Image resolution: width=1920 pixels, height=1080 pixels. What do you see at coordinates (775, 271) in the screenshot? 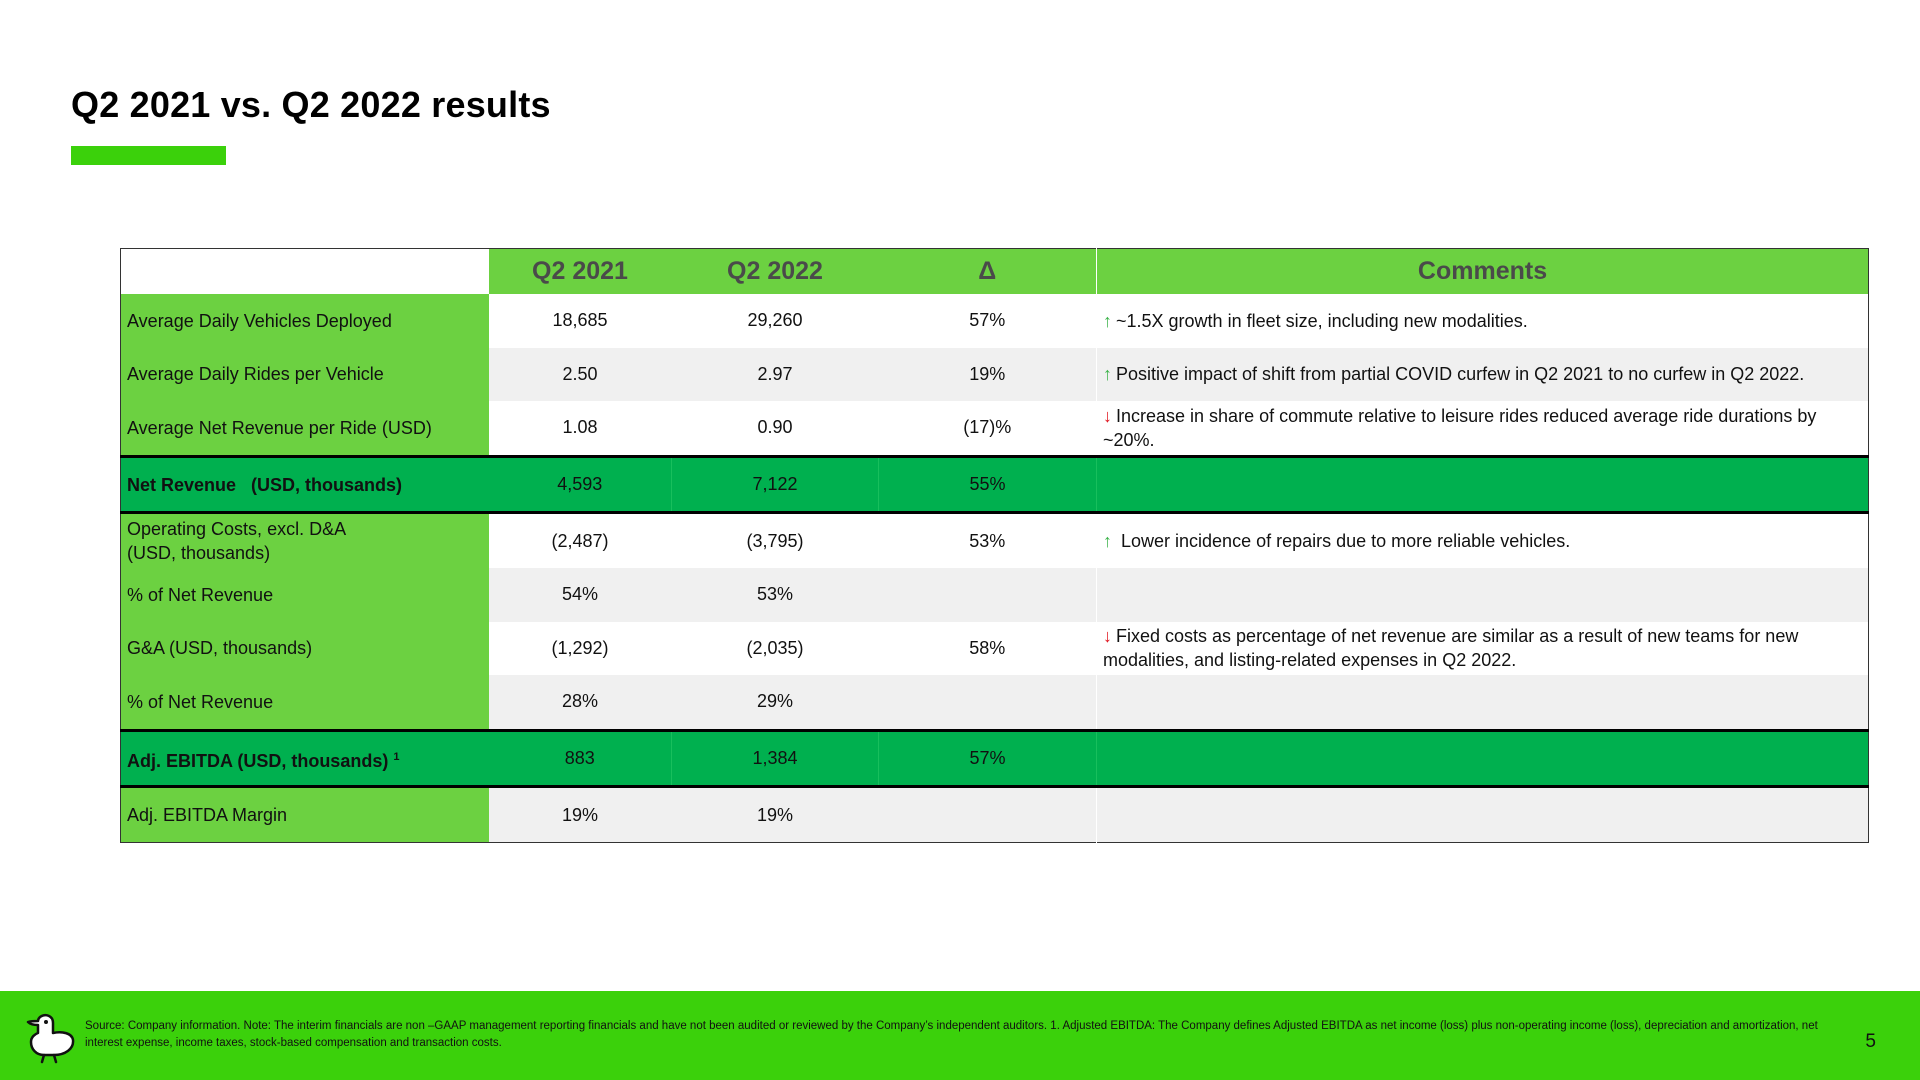
I see `header-q2-2022: Q2 2022` at bounding box center [775, 271].